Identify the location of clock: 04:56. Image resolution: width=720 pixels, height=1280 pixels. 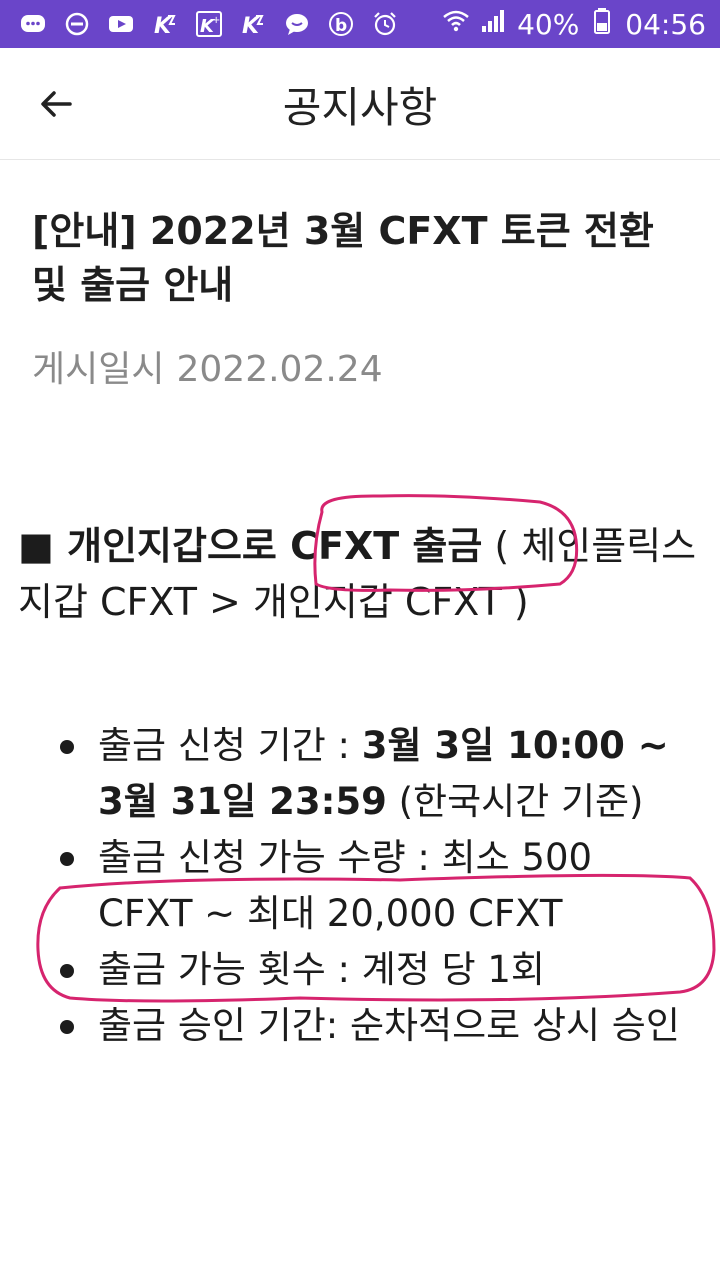
(665, 24).